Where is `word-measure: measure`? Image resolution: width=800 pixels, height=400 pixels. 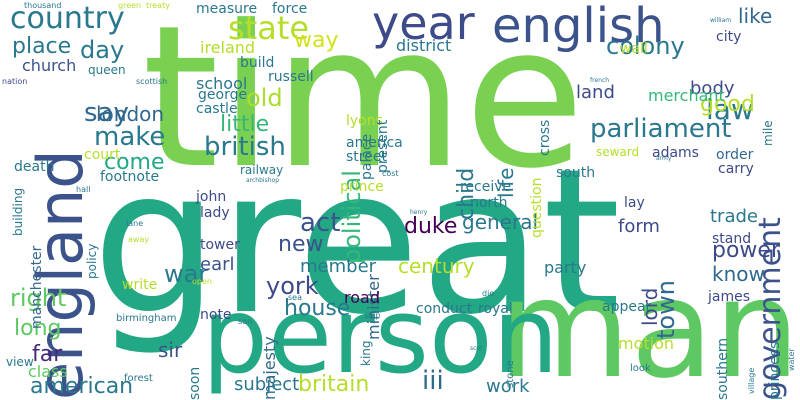 word-measure: measure is located at coordinates (227, 9).